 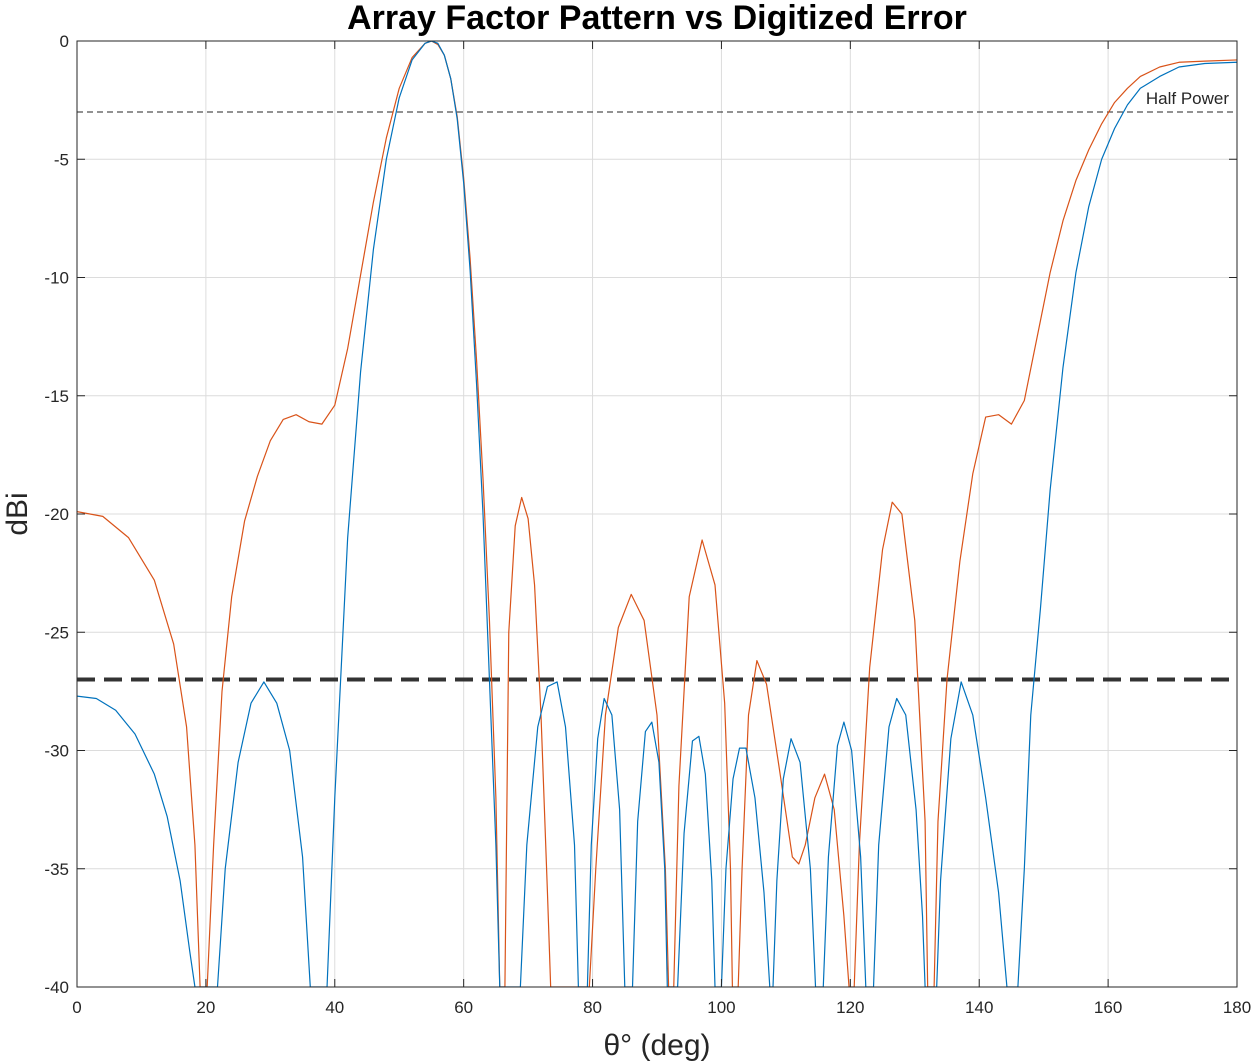 I want to click on y-tick-label: -5, so click(x=61, y=159).